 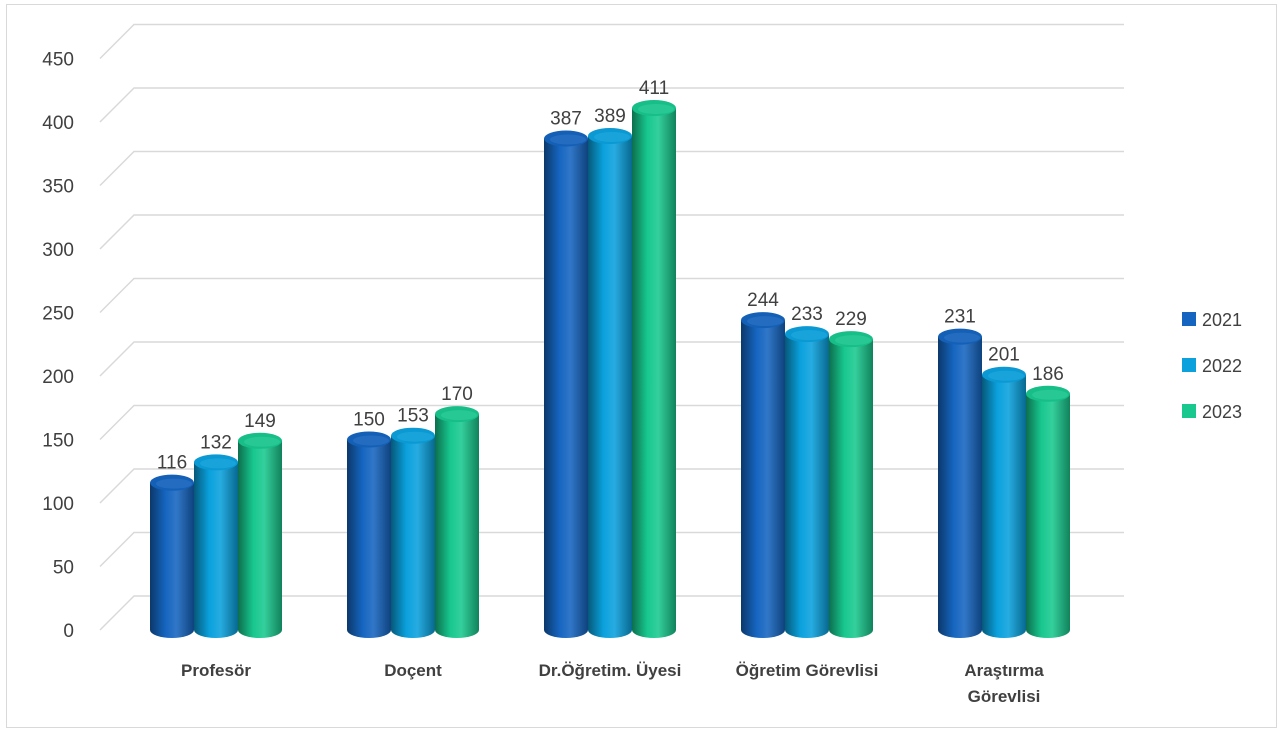 I want to click on data-label: 387, so click(x=566, y=119).